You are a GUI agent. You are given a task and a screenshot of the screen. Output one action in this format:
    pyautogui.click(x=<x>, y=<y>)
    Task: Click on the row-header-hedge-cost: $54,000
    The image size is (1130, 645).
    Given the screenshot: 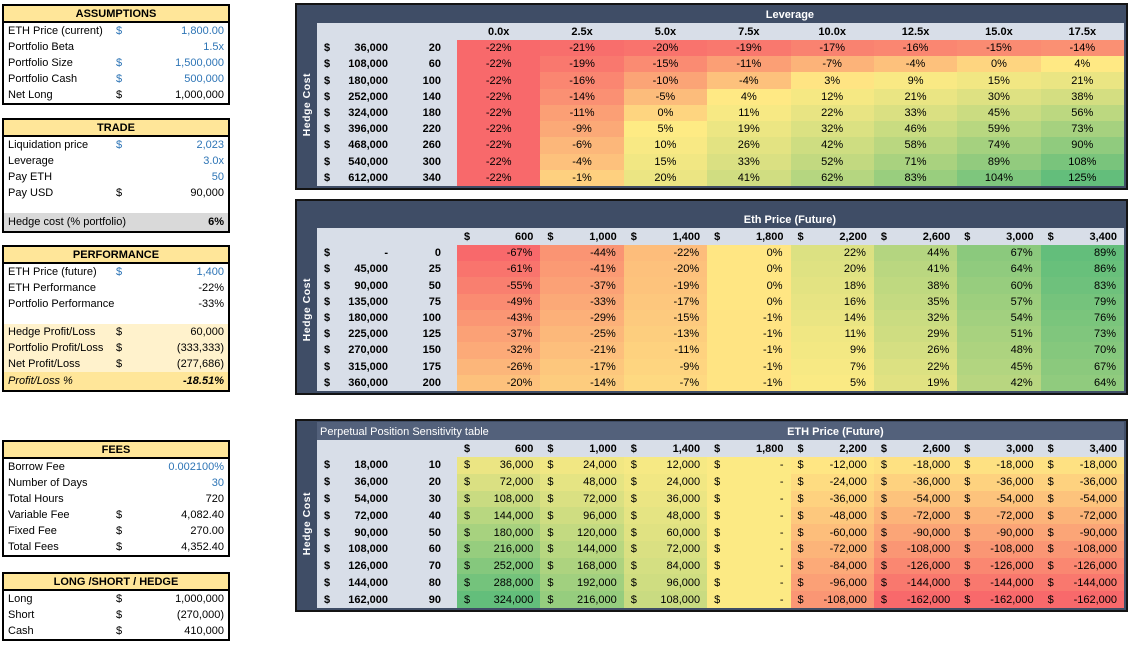 What is the action you would take?
    pyautogui.click(x=357, y=499)
    